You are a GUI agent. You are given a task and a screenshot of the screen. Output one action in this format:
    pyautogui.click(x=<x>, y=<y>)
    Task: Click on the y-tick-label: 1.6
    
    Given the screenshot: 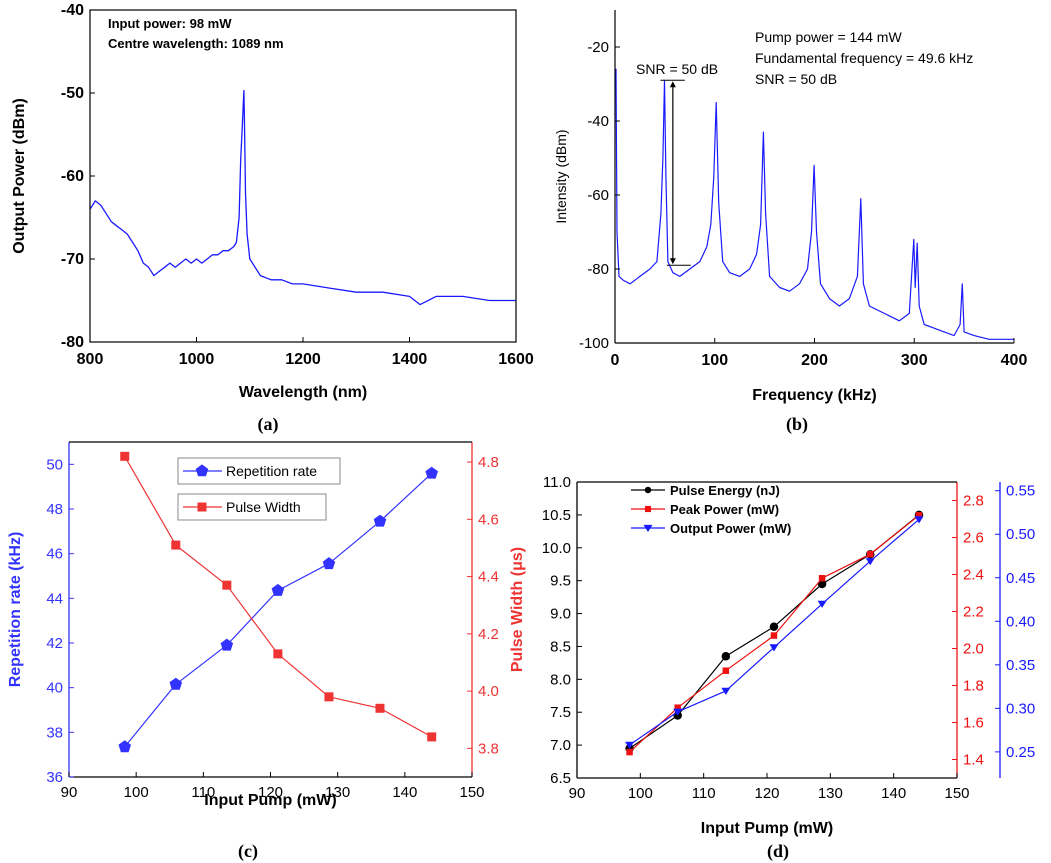 What is the action you would take?
    pyautogui.click(x=973, y=723)
    